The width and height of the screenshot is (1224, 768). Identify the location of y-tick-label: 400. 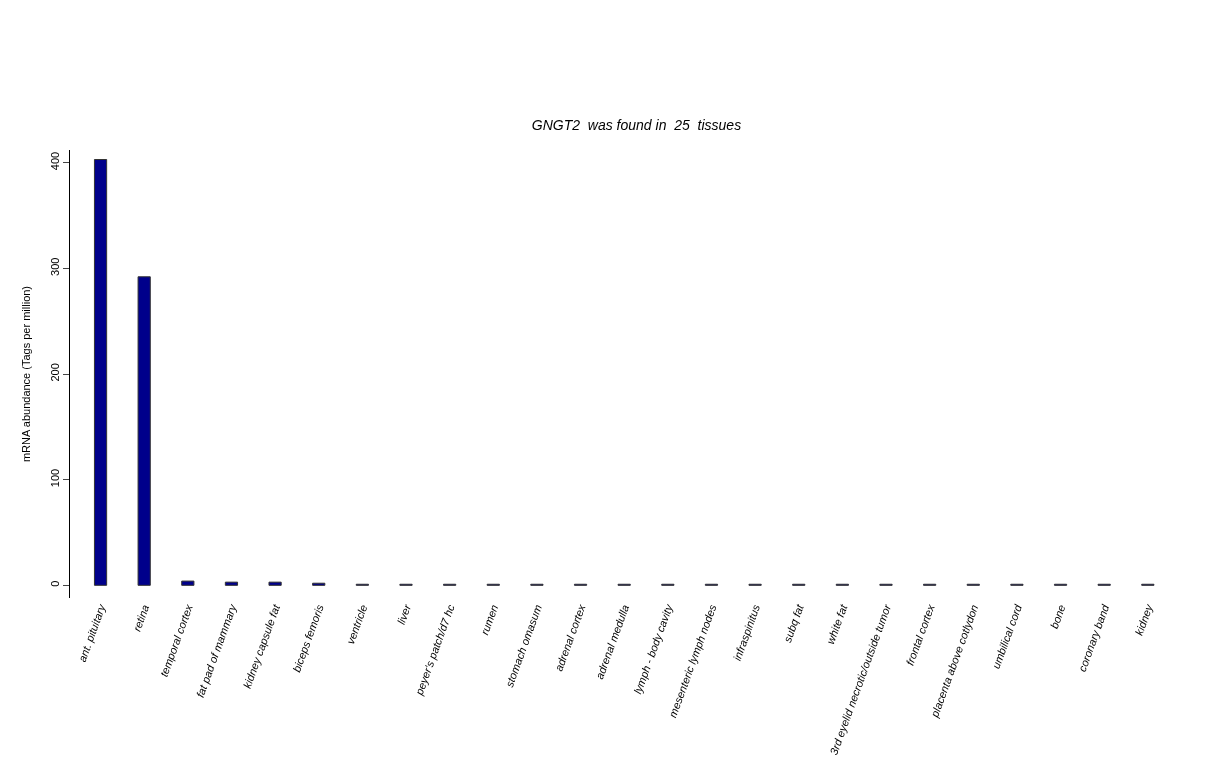
(54, 161).